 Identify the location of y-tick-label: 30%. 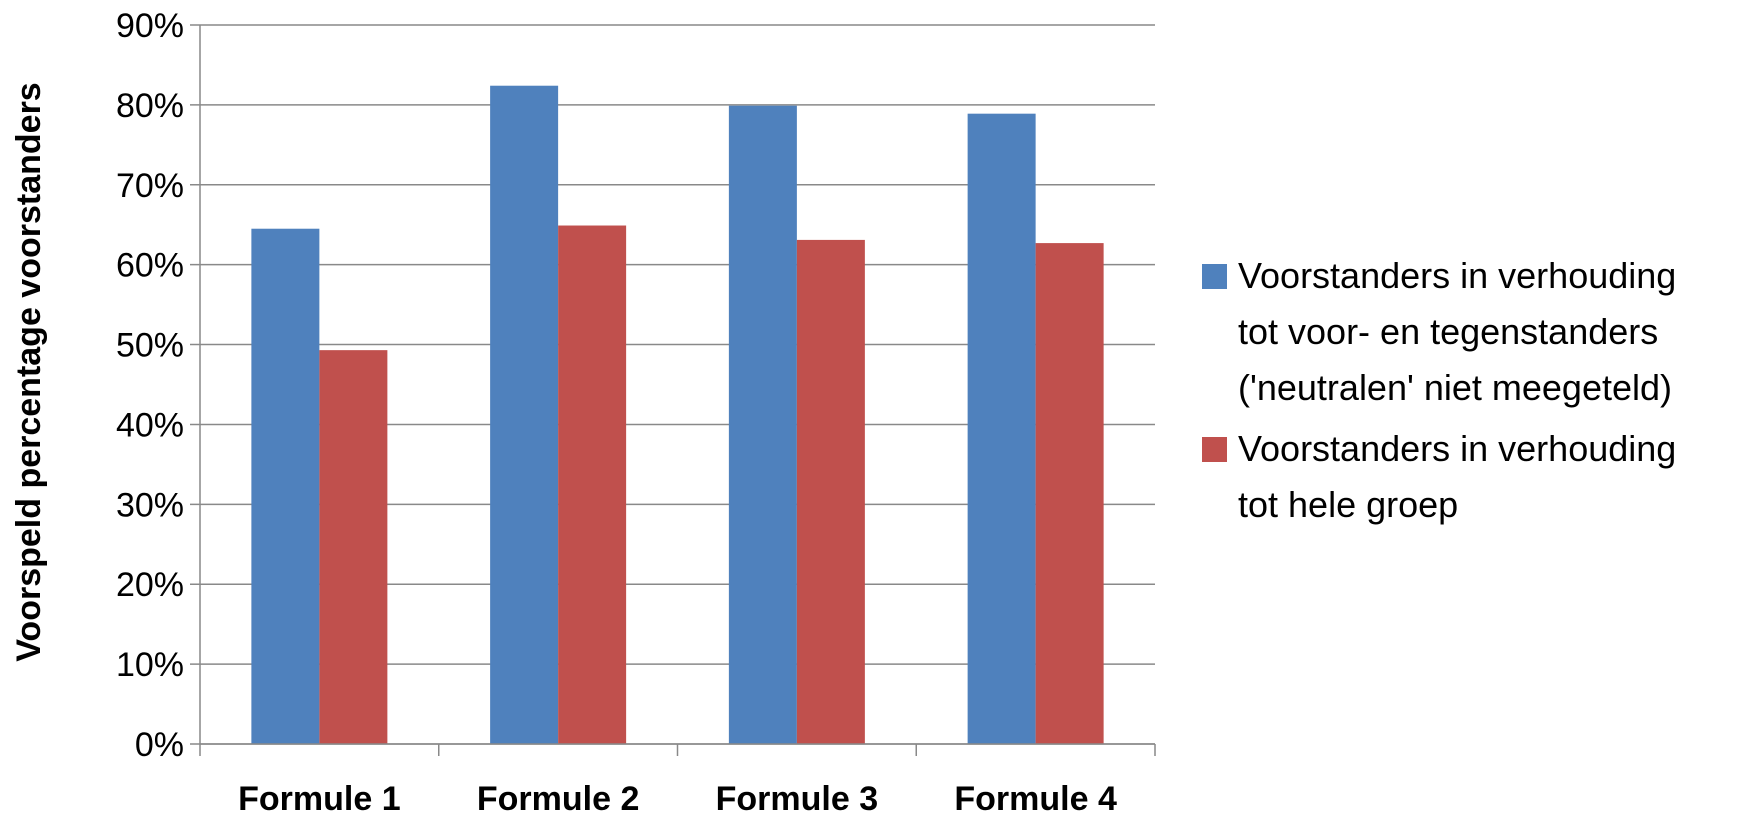
(150, 505).